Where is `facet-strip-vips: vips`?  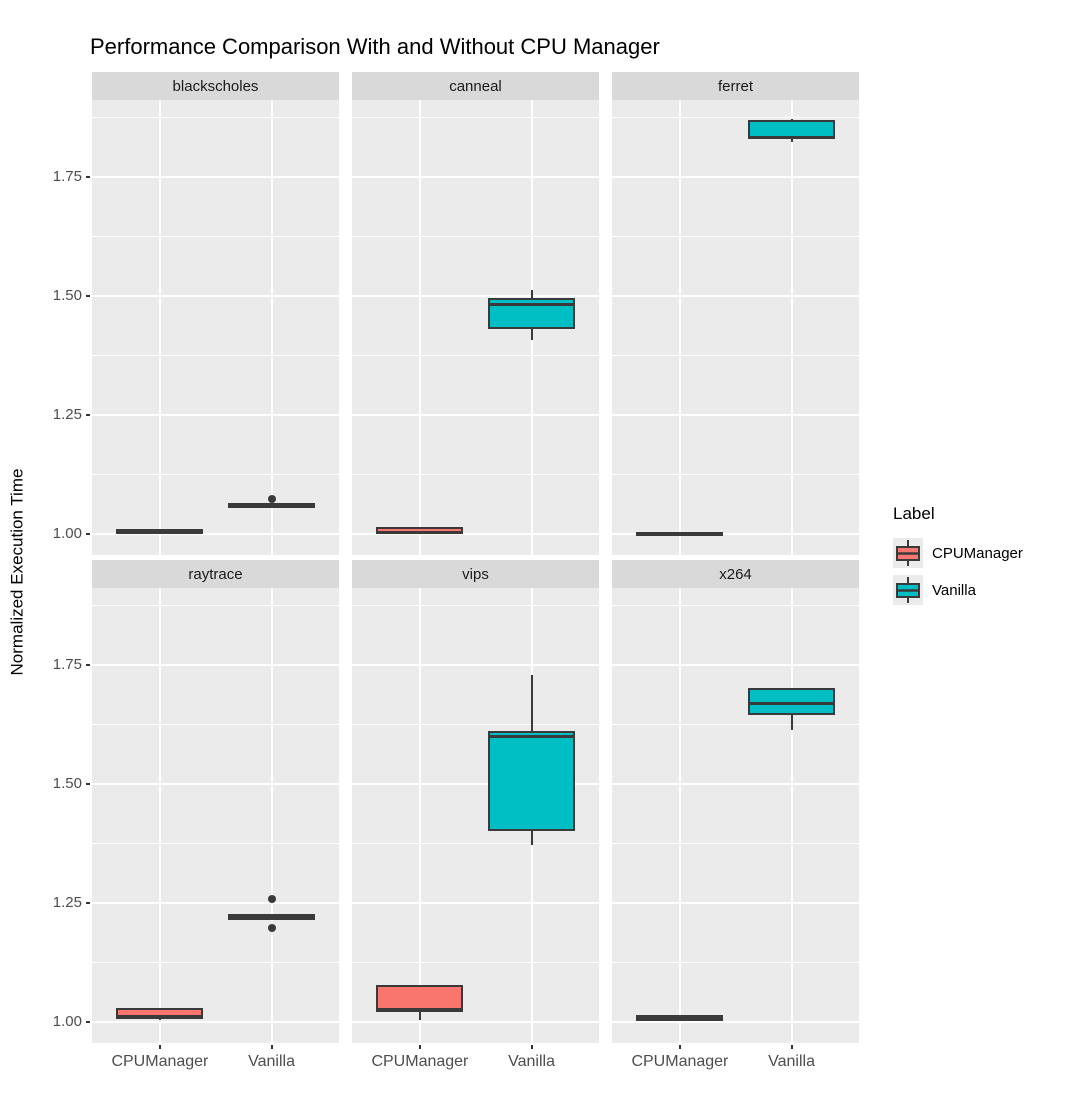
facet-strip-vips: vips is located at coordinates (475, 574).